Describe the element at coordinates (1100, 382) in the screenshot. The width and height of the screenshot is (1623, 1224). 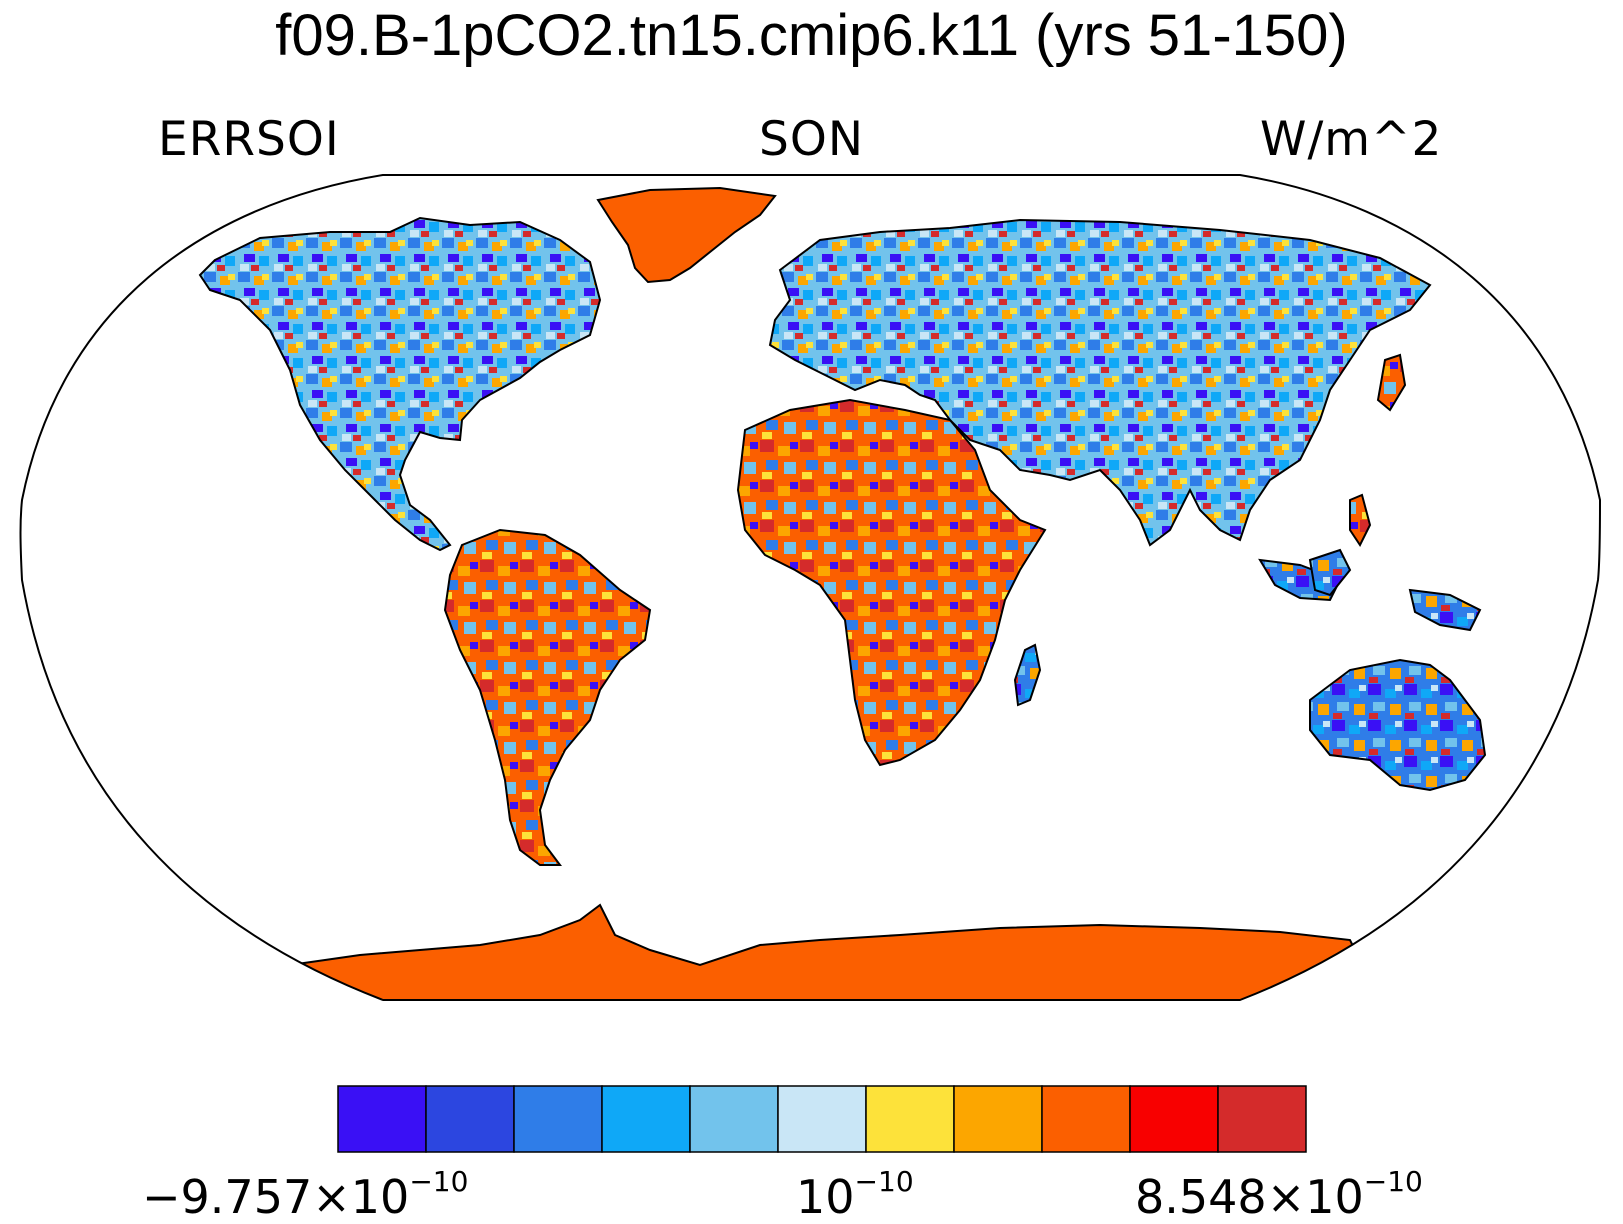
I see `eurasia-field` at that location.